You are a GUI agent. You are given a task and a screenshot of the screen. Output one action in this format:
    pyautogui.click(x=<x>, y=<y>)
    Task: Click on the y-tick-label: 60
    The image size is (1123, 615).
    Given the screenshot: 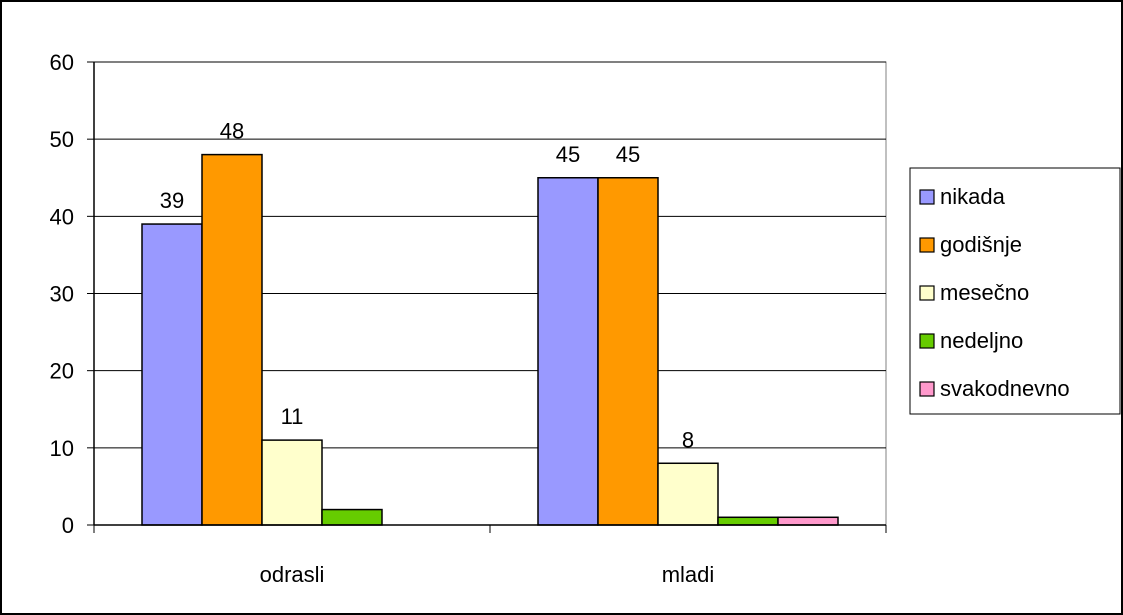 What is the action you would take?
    pyautogui.click(x=62, y=62)
    